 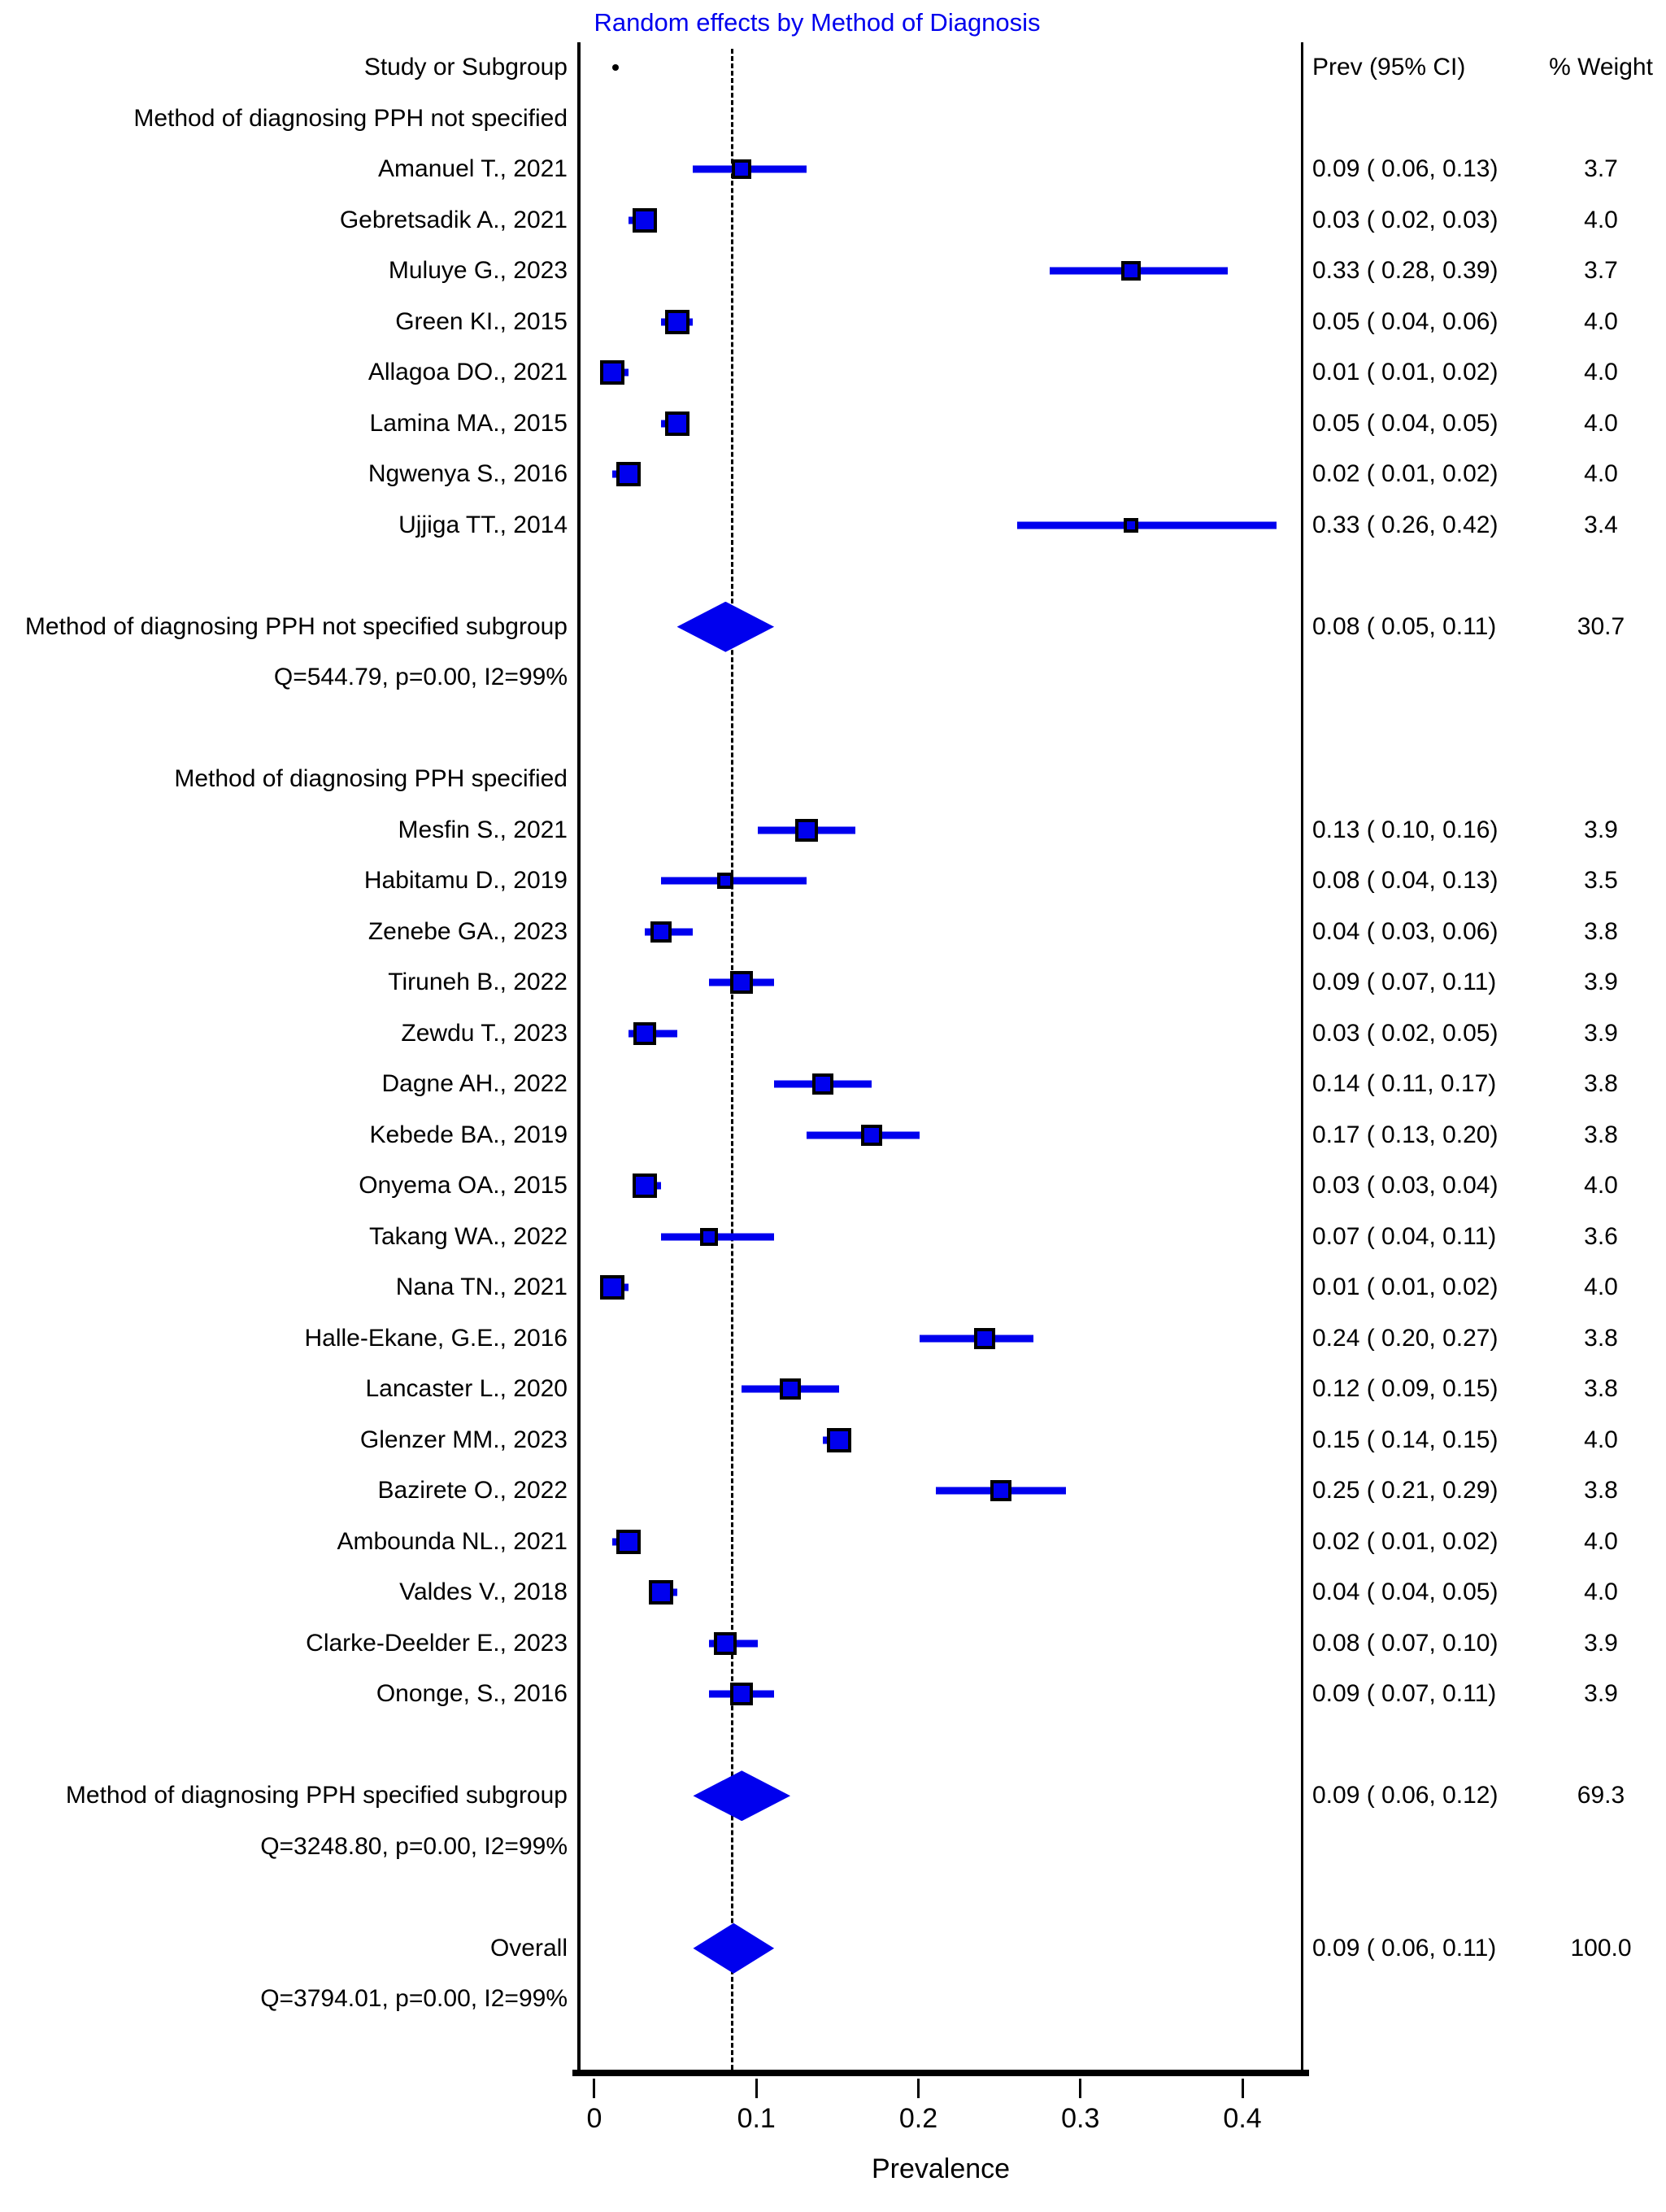 What do you see at coordinates (468, 423) in the screenshot?
I see `study-label: Lamina MA., 2015` at bounding box center [468, 423].